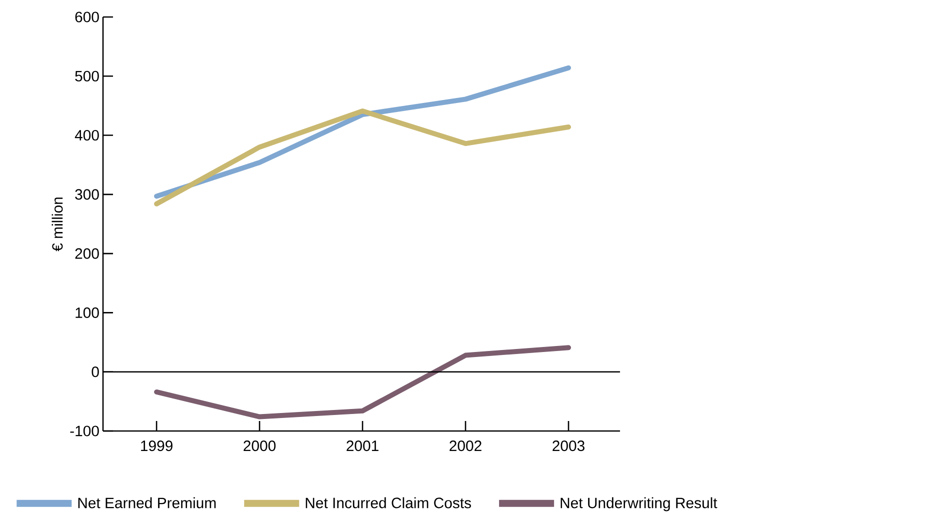 The width and height of the screenshot is (945, 526). What do you see at coordinates (57, 225) in the screenshot?
I see `y-axis-title: € million` at bounding box center [57, 225].